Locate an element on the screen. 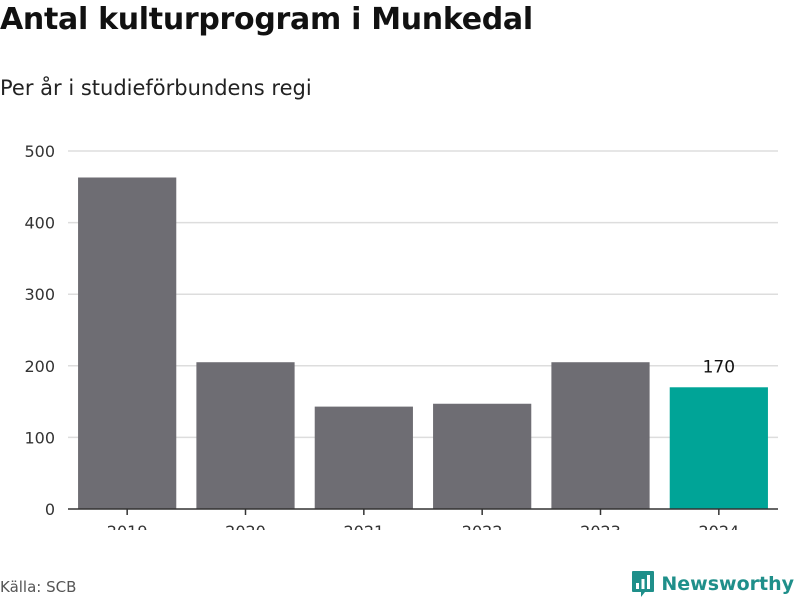 The height and width of the screenshot is (600, 800). brand-logo: Newsworthy is located at coordinates (712, 584).